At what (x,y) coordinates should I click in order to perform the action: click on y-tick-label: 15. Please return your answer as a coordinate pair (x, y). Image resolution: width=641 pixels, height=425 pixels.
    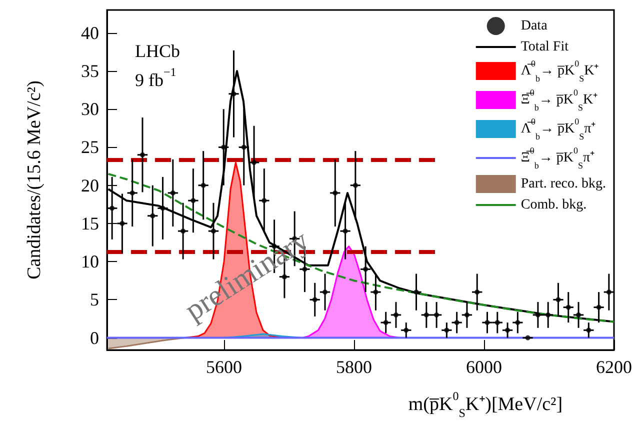
    Looking at the image, I should click on (90, 223).